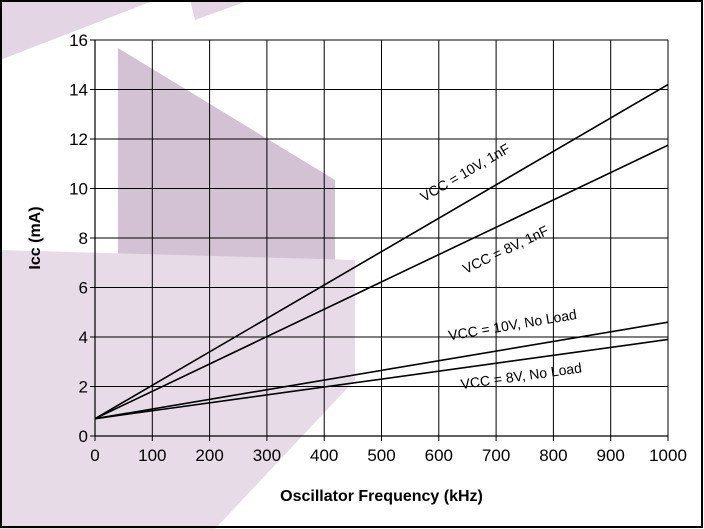 Image resolution: width=704 pixels, height=529 pixels. I want to click on x-tick-label-0: 0, so click(94, 455).